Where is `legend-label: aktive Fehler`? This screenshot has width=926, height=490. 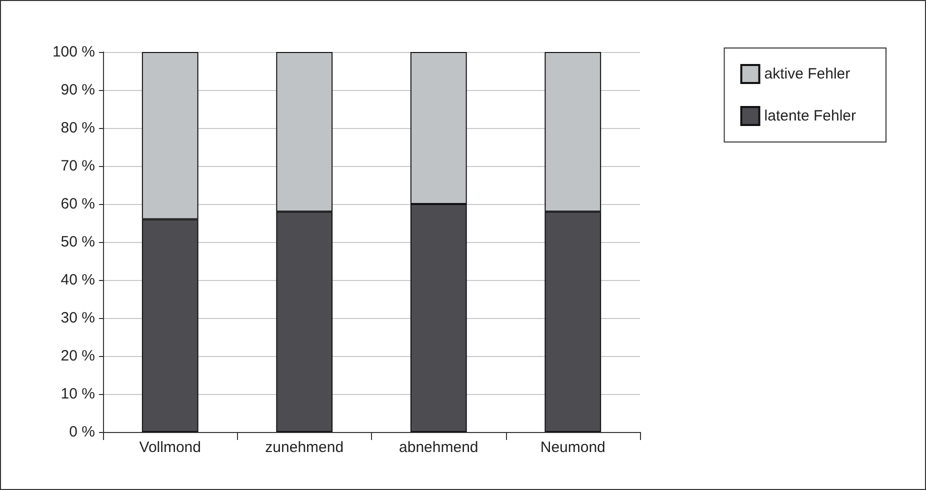
legend-label: aktive Fehler is located at coordinates (807, 74).